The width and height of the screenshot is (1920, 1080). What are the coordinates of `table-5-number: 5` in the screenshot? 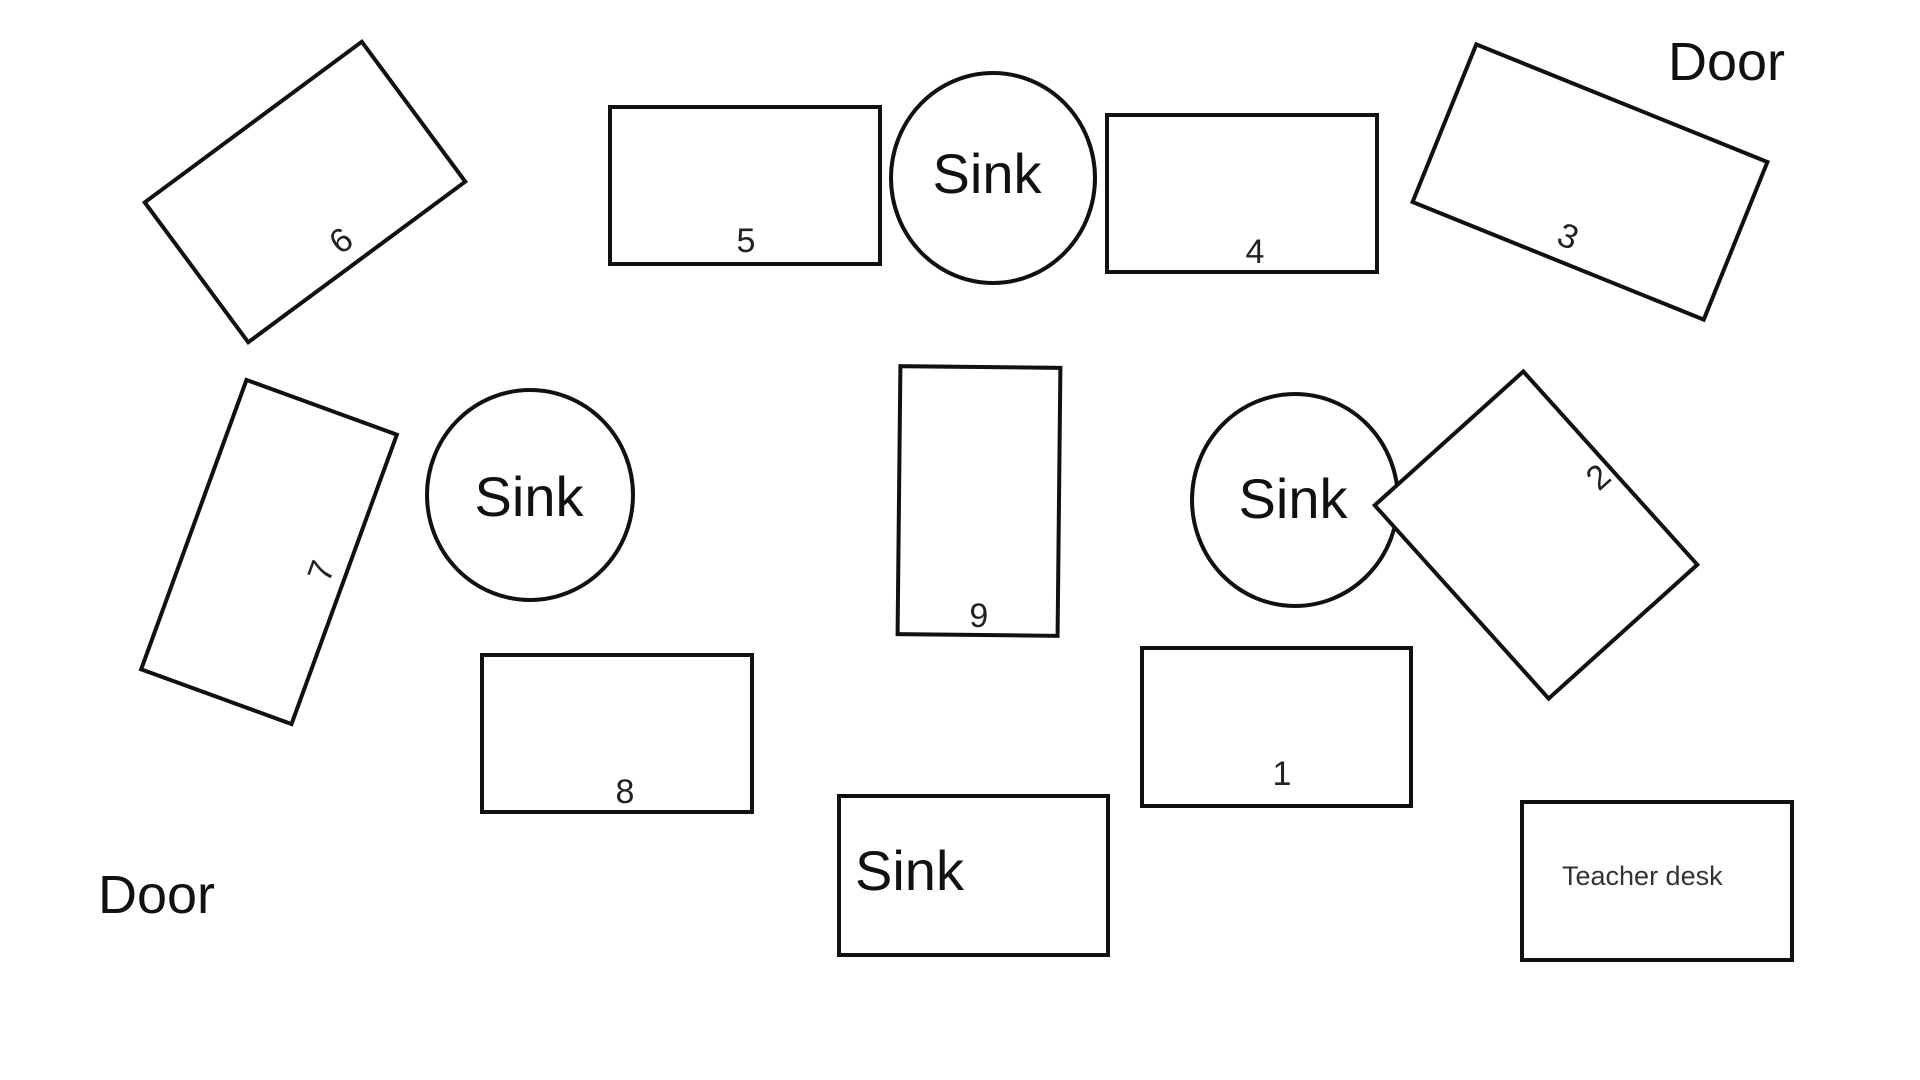 It's located at (746, 241).